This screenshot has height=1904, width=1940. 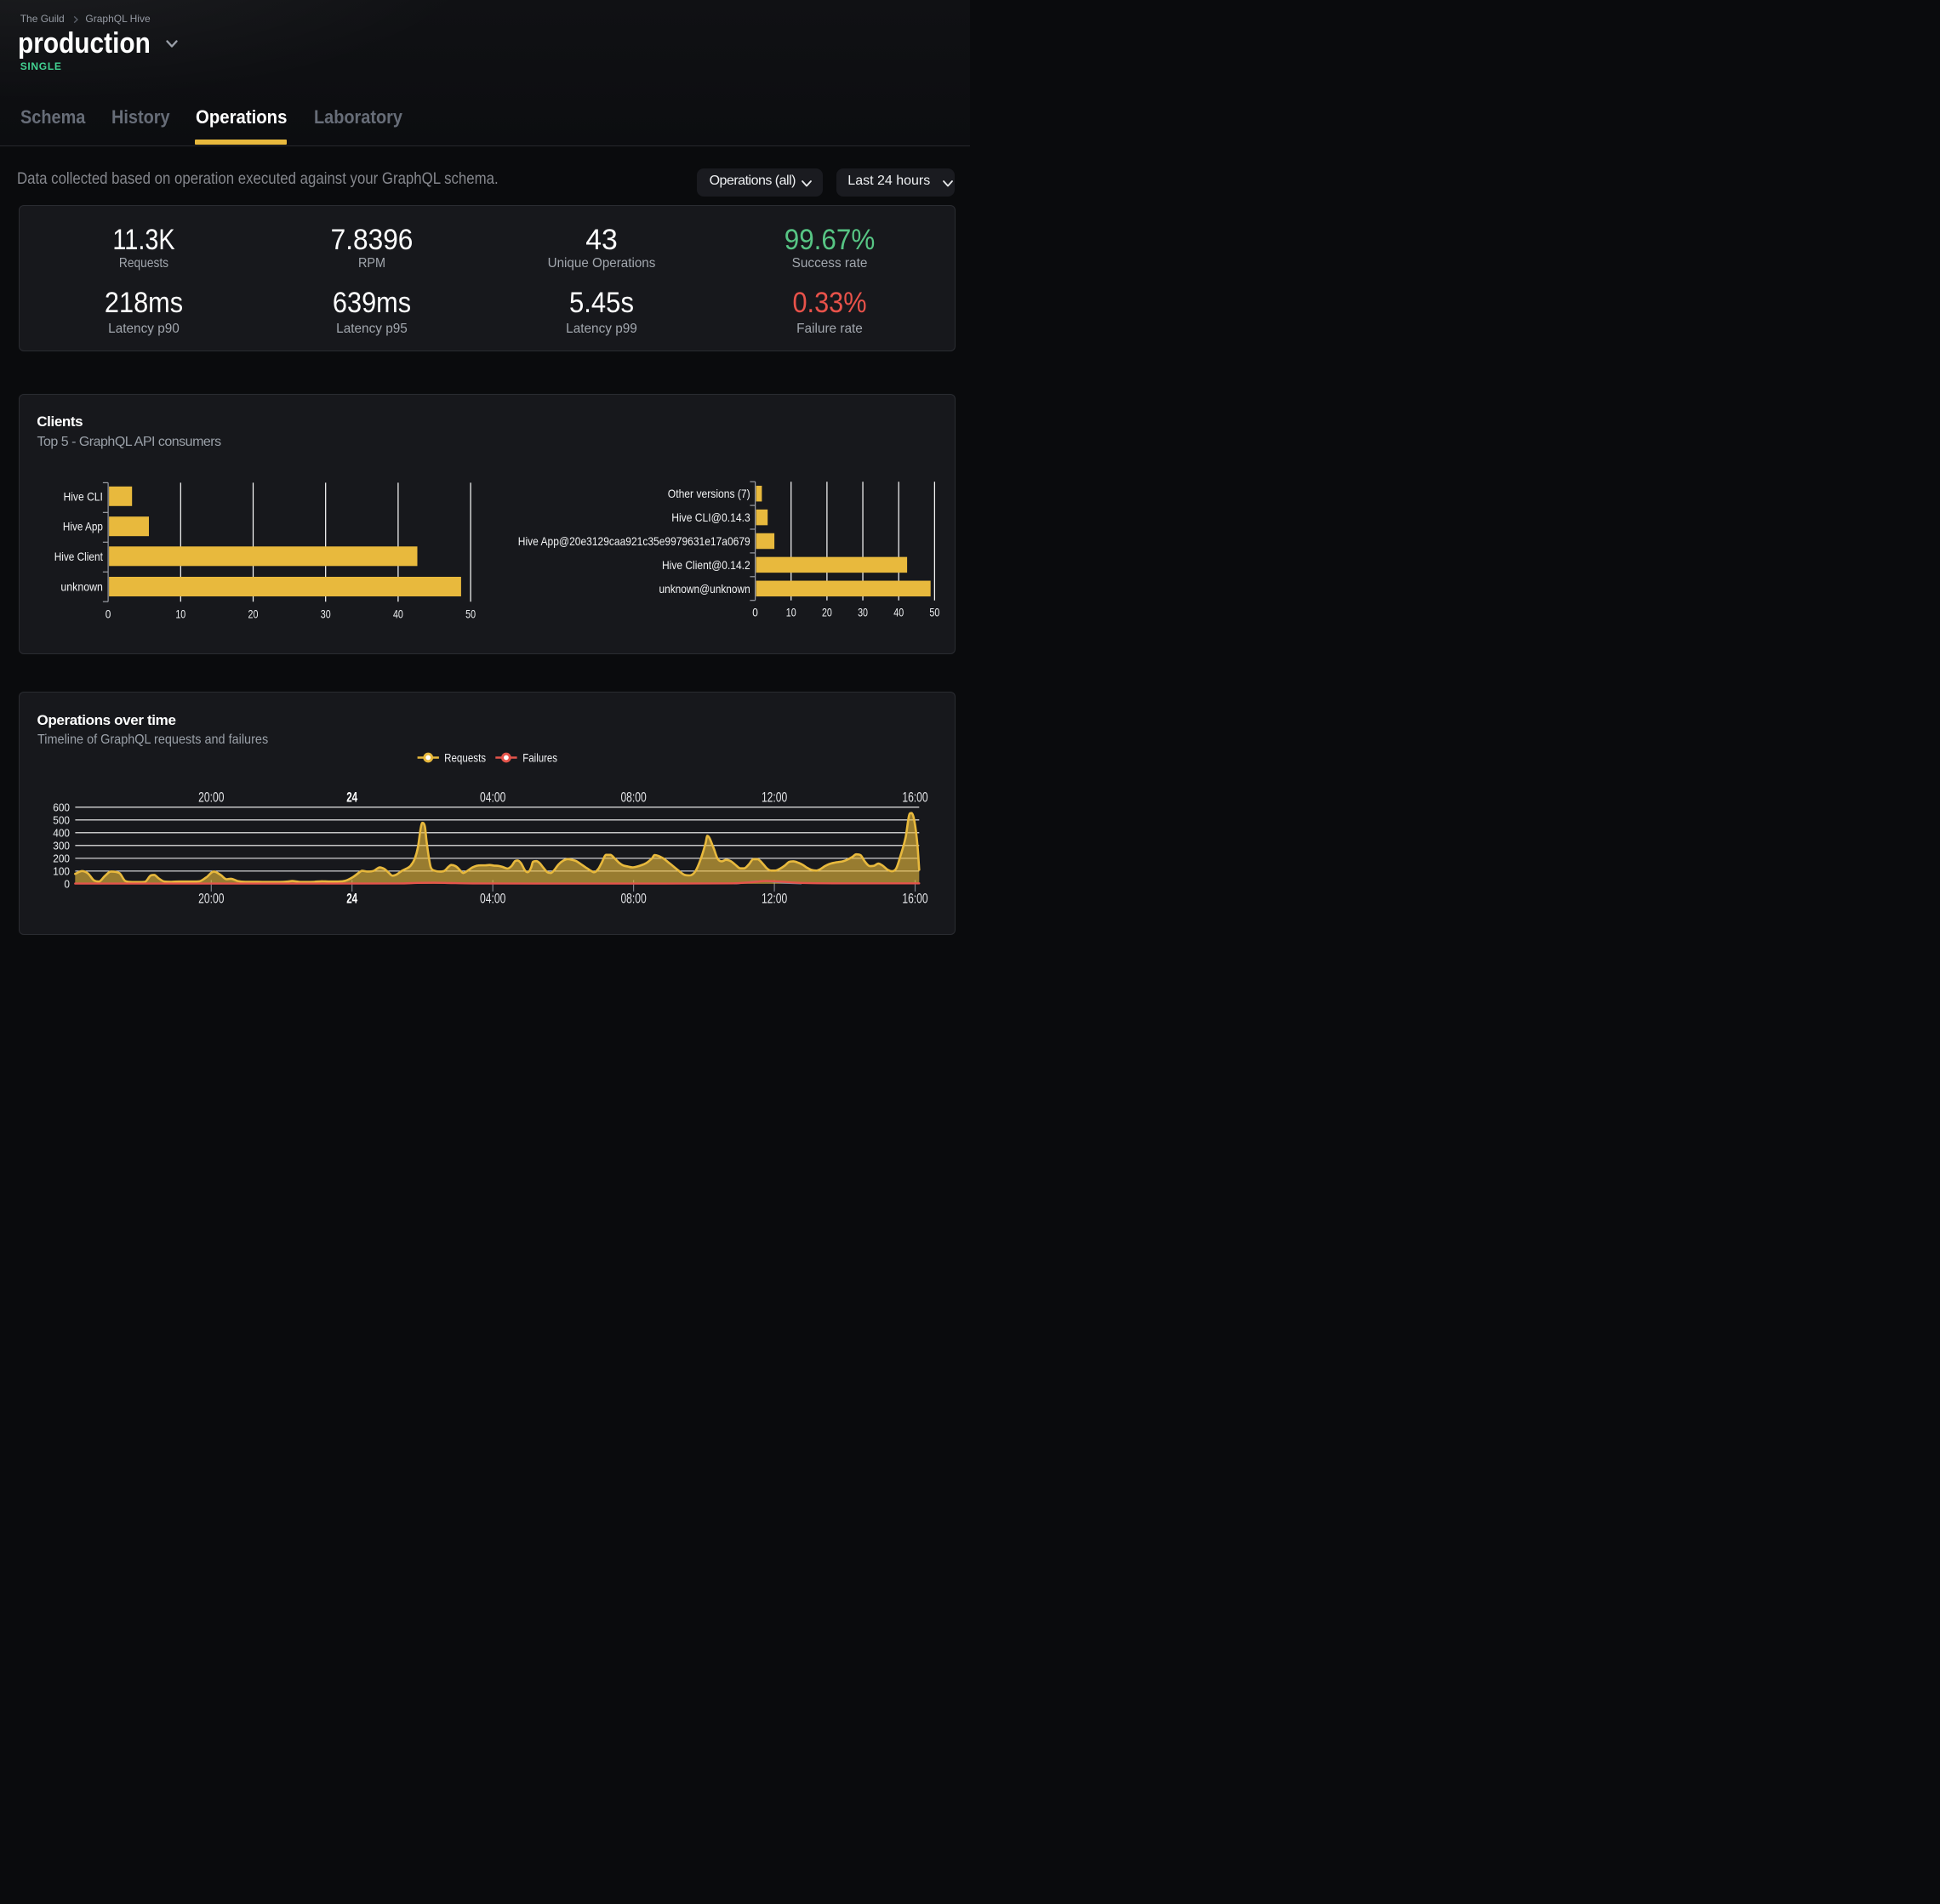 What do you see at coordinates (62, 833) in the screenshot?
I see `svg-text: 400` at bounding box center [62, 833].